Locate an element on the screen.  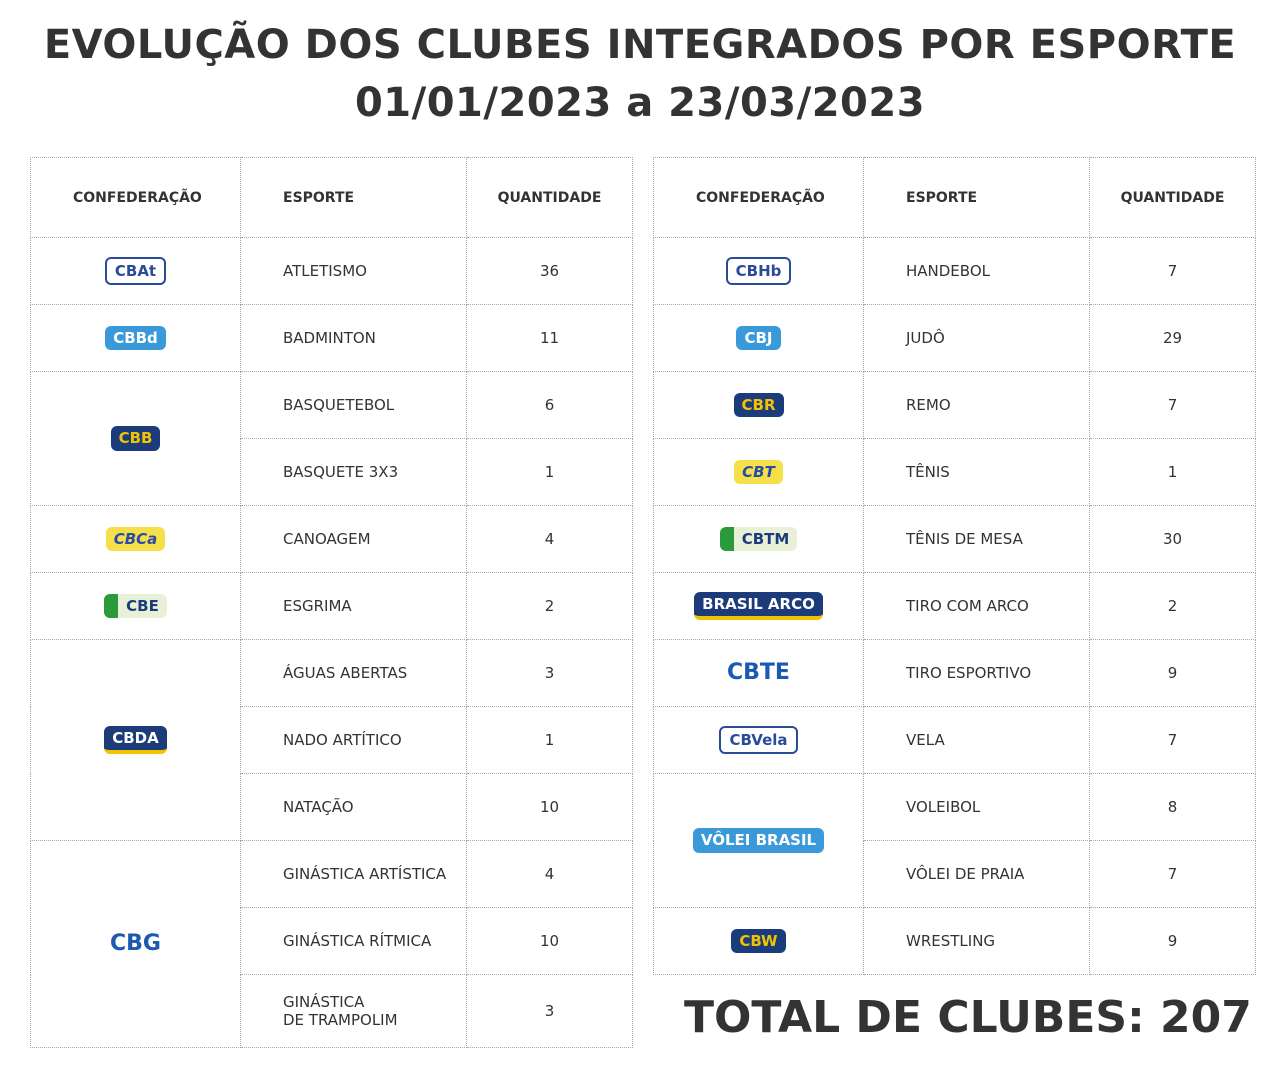
row: CBE ESGRIMA 2 is located at coordinates (331, 606).